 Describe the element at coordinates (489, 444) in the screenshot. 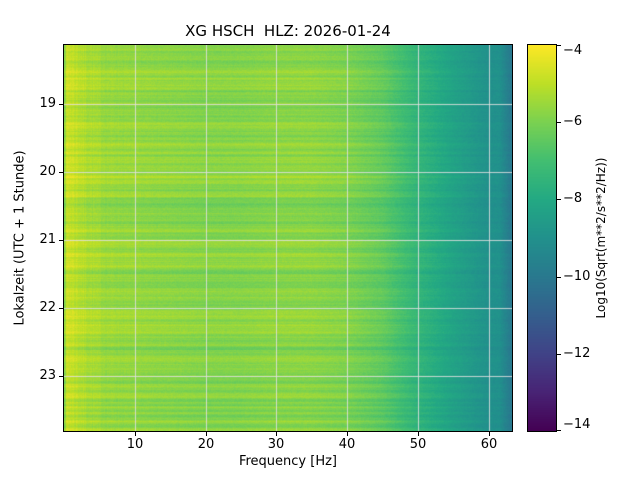

I see `x-tick-label: 60` at that location.